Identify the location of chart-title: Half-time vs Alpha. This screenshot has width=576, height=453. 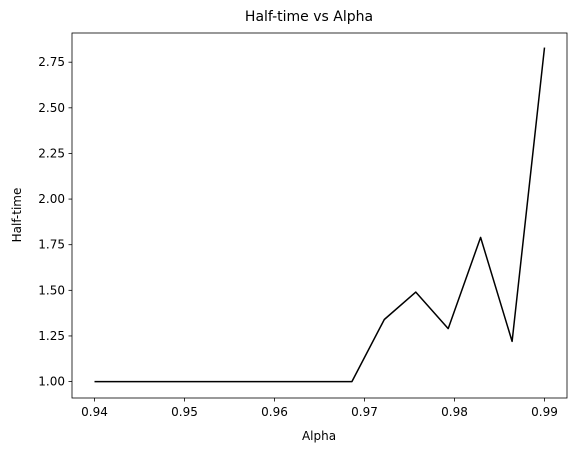
(309, 17).